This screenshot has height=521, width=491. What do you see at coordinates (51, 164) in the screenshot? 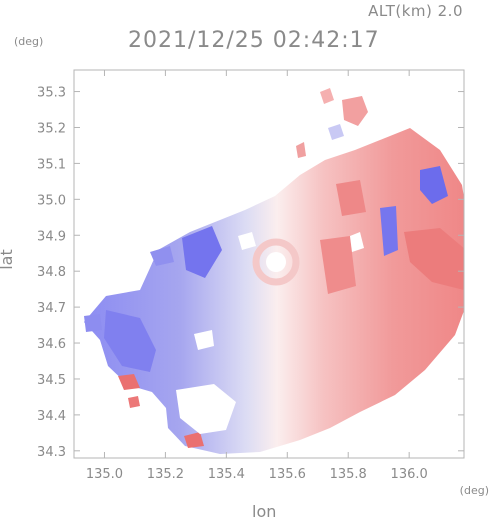
I see `y-tick-label: 35.1` at bounding box center [51, 164].